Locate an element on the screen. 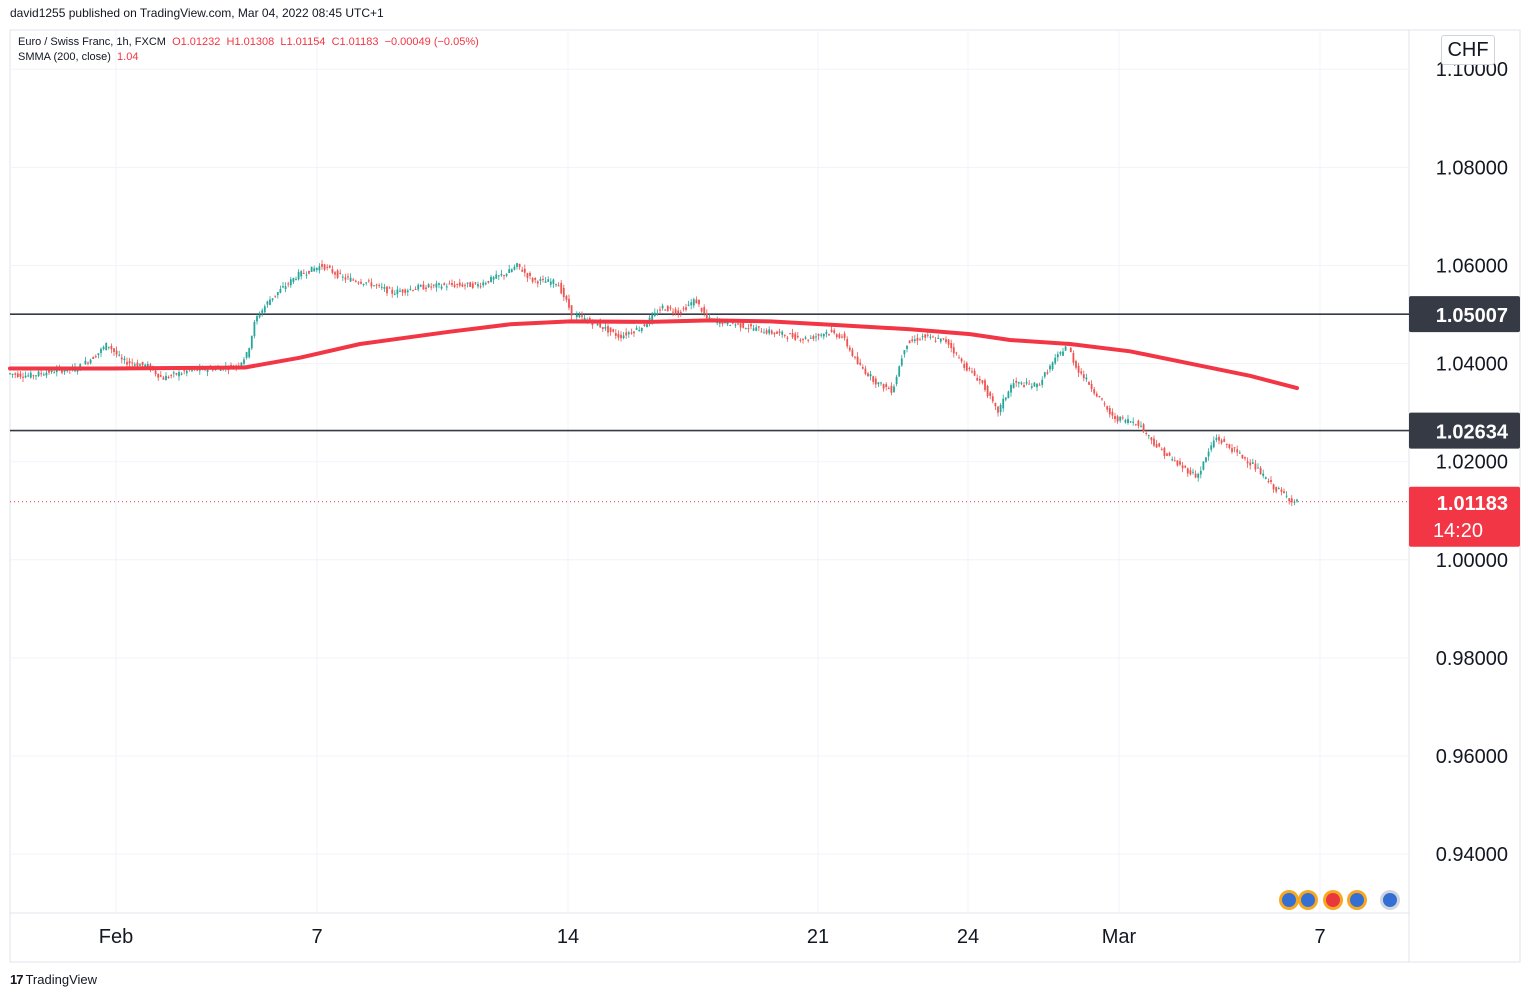  smma-line is located at coordinates (653, 354).